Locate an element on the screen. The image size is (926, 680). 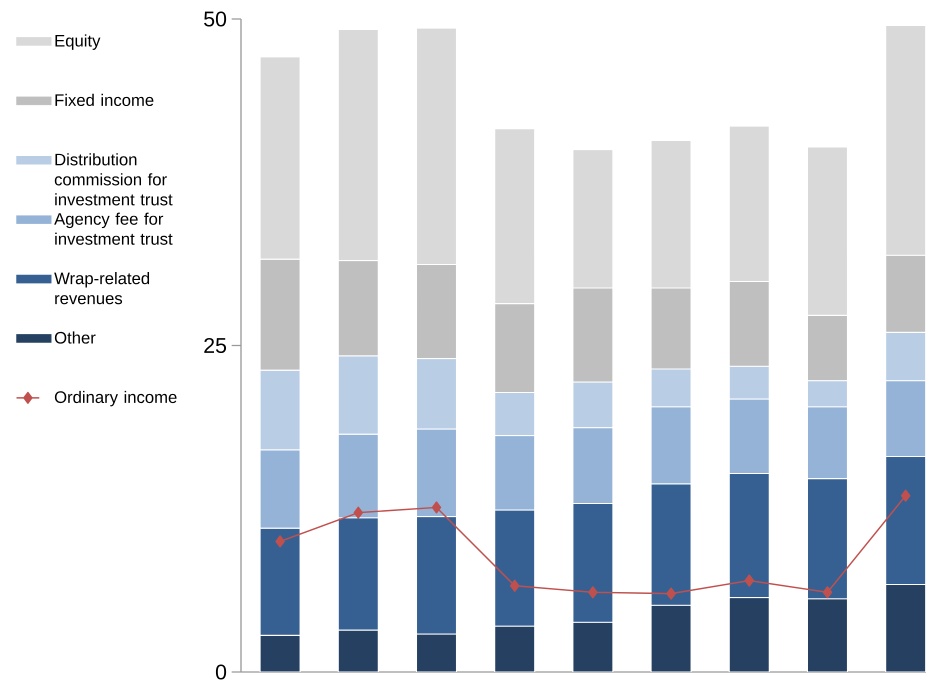
y-tick-label: 50 is located at coordinates (215, 19).